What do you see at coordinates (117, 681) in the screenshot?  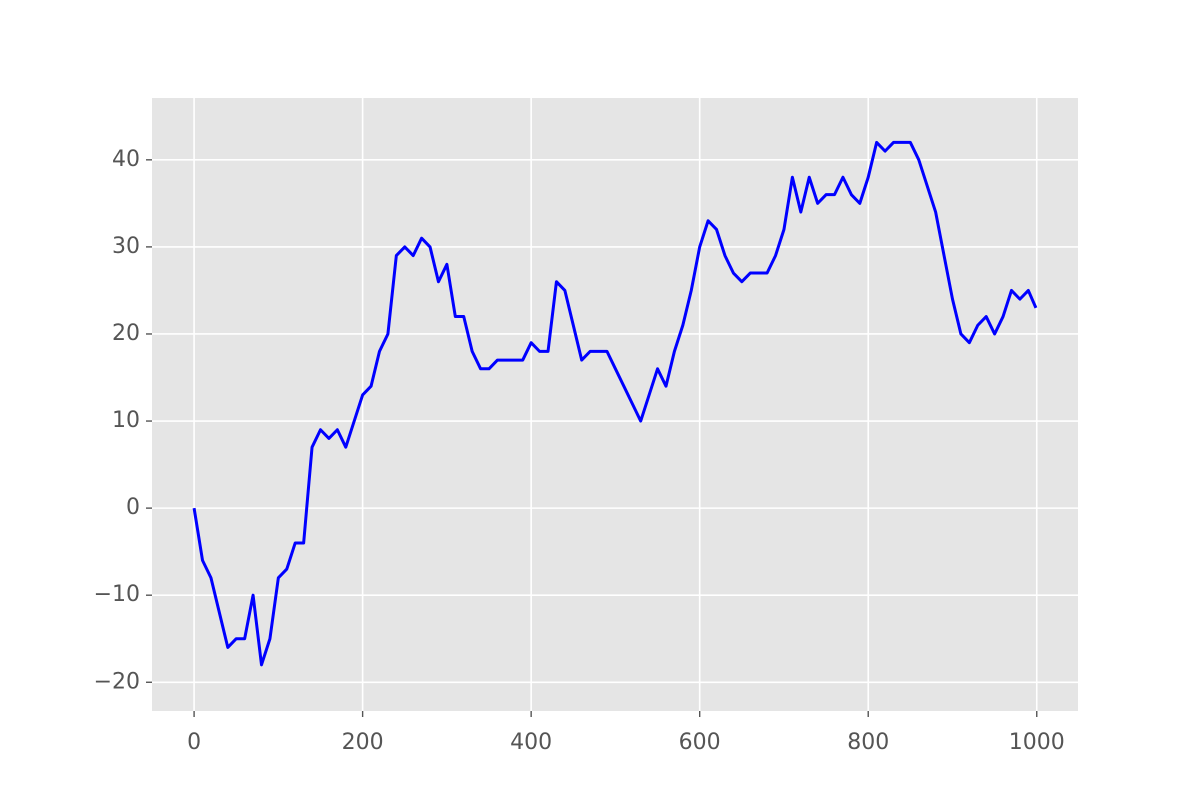 I see `y-tick-label: −20` at bounding box center [117, 681].